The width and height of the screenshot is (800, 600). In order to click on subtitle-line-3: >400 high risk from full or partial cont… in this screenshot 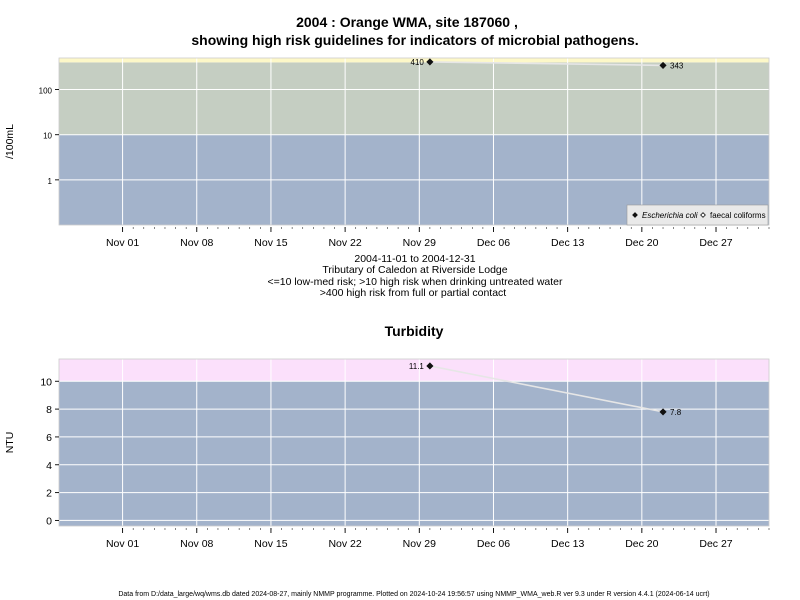, I will do `click(413, 293)`.